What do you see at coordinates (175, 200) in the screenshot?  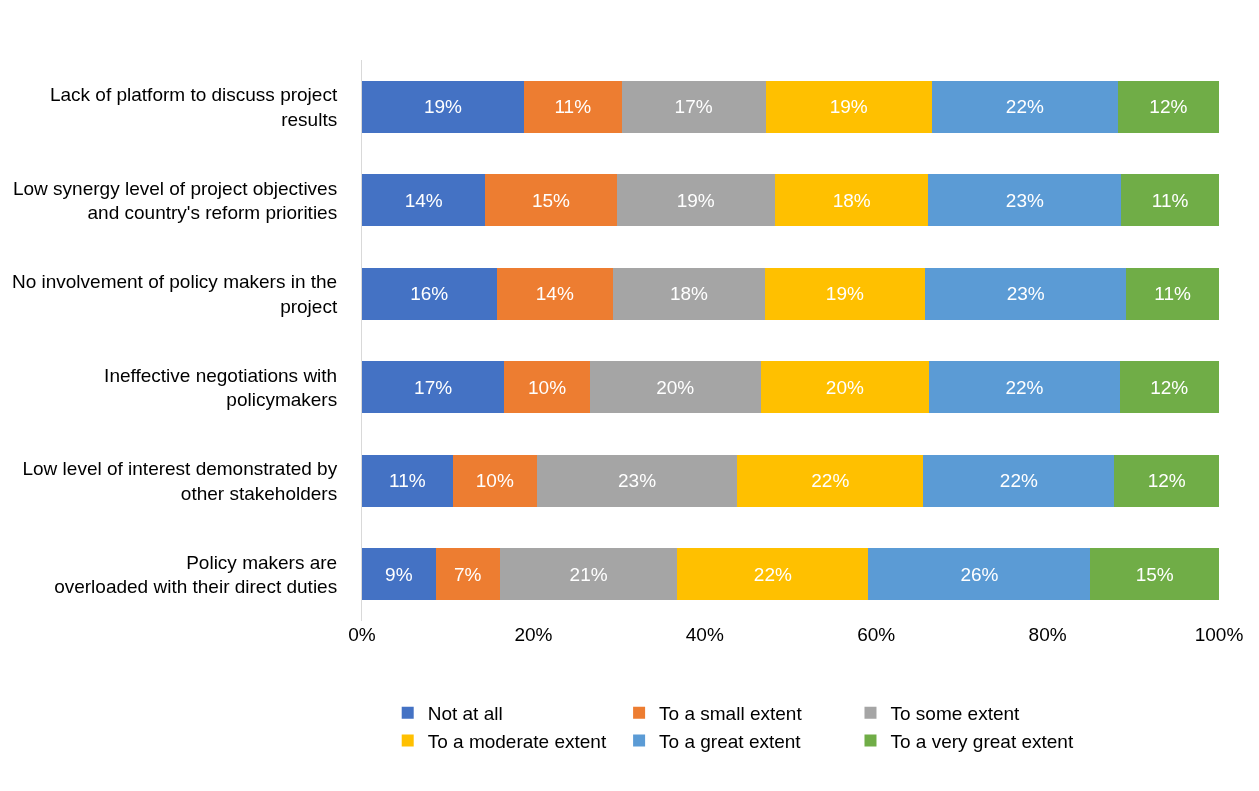 I see `y-tick-label: Low synergy level of project objectives and country's reform priorities` at bounding box center [175, 200].